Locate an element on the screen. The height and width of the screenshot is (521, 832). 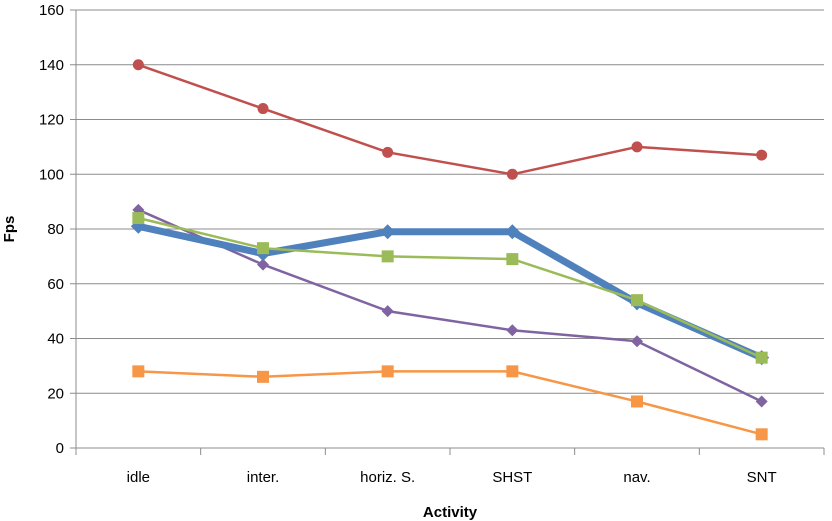
x-tick-label: SHST is located at coordinates (512, 477).